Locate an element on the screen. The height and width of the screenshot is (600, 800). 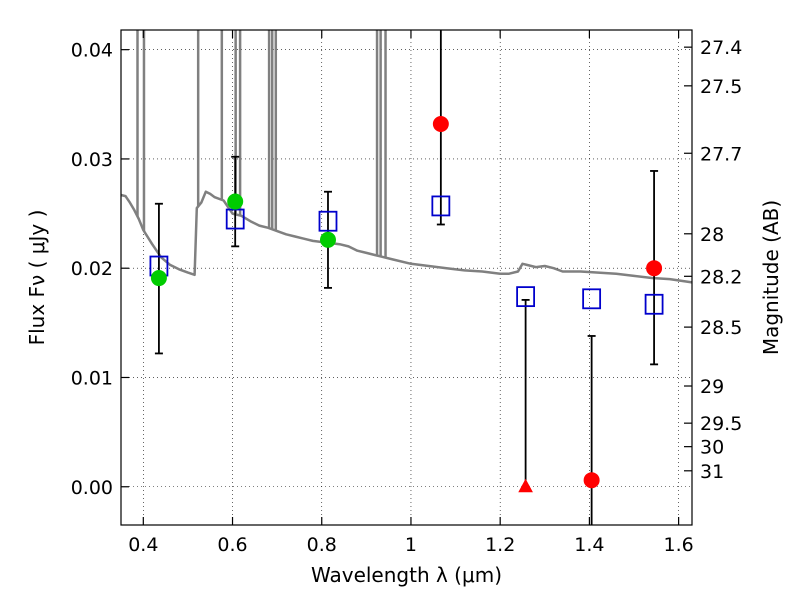
x-tick-label: 0.8 is located at coordinates (322, 545).